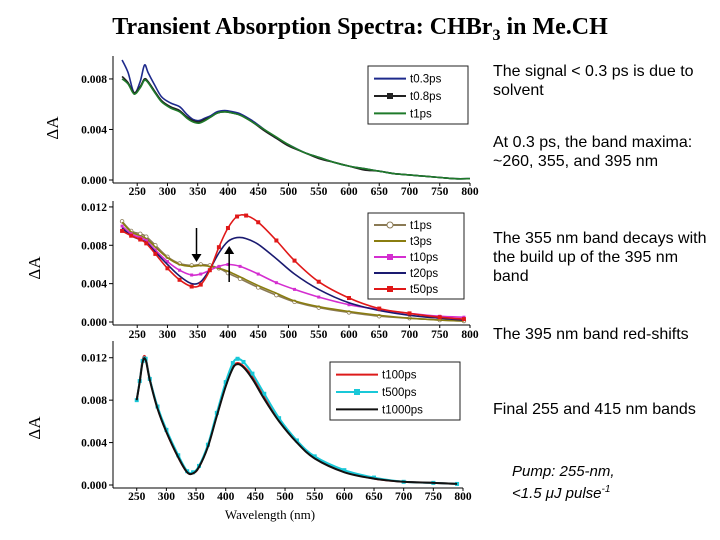 This screenshot has height=540, width=720. I want to click on note-solvent-signal: The signal < 0.3 ps is due to solvent, so click(593, 81).